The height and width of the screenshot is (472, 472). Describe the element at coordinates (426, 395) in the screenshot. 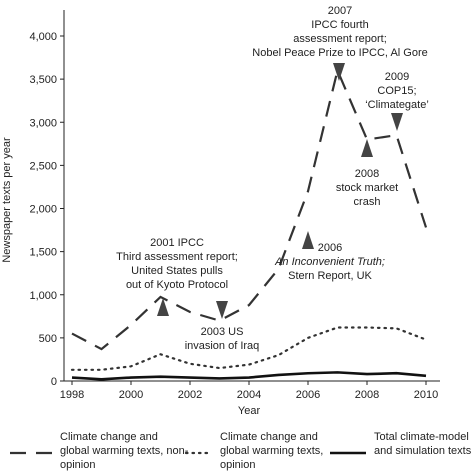

I see `x-tick-label: 2010` at that location.